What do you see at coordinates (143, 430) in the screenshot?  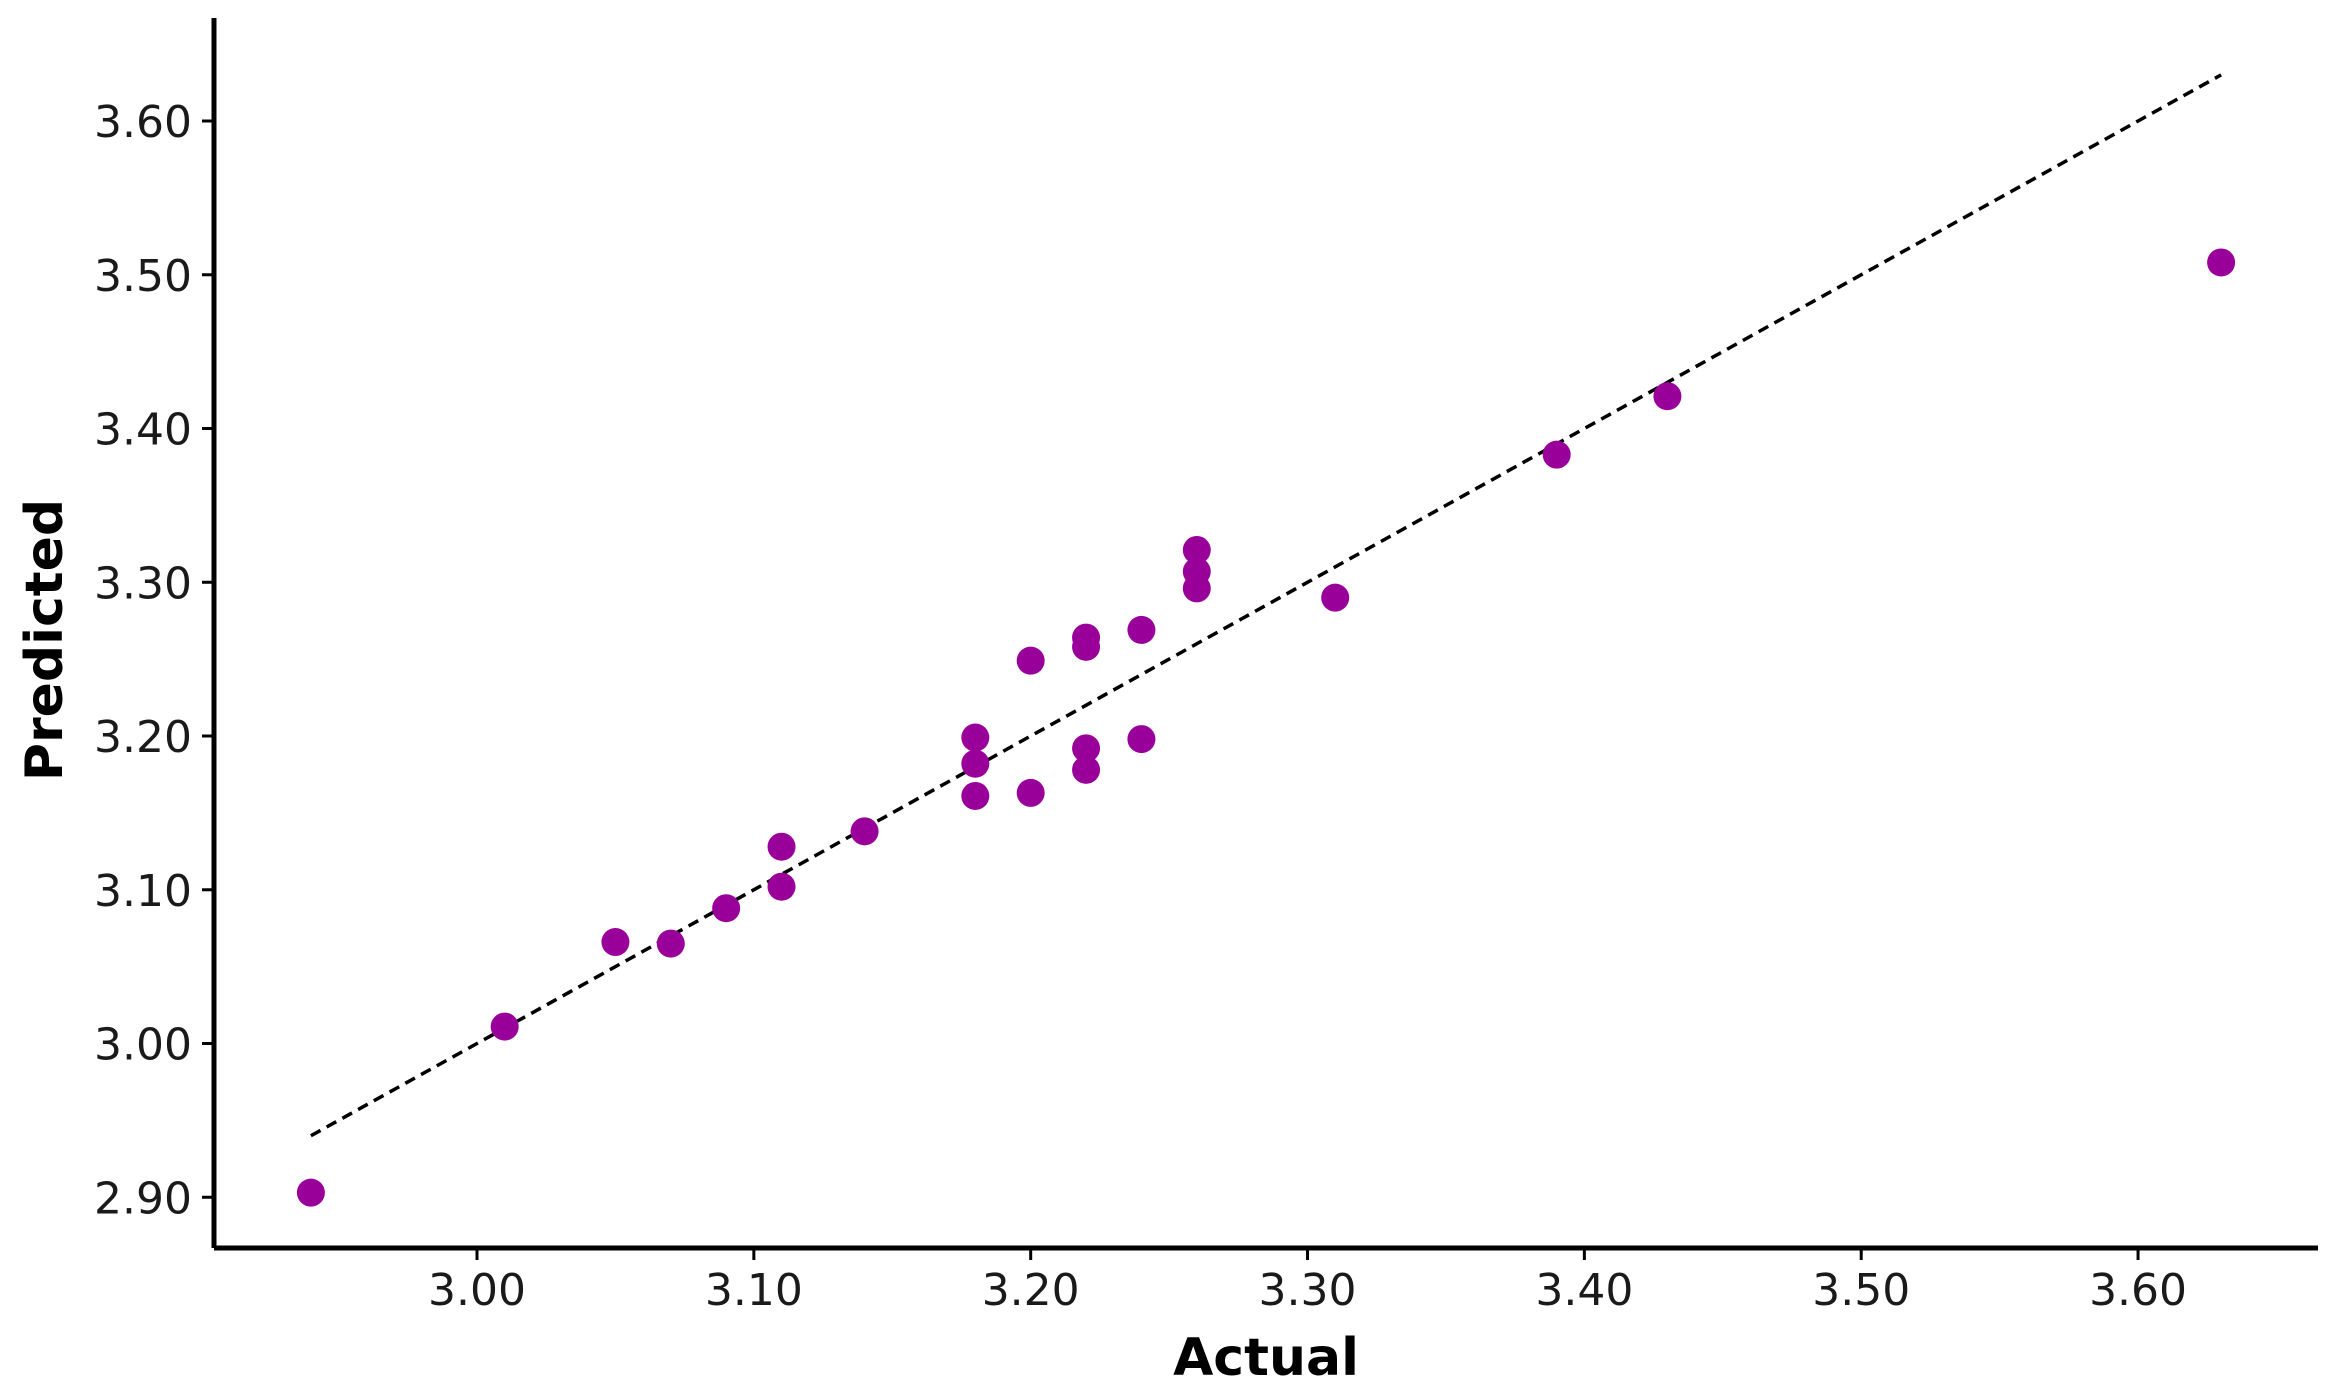 I see `y-tick-label: 3.40` at bounding box center [143, 430].